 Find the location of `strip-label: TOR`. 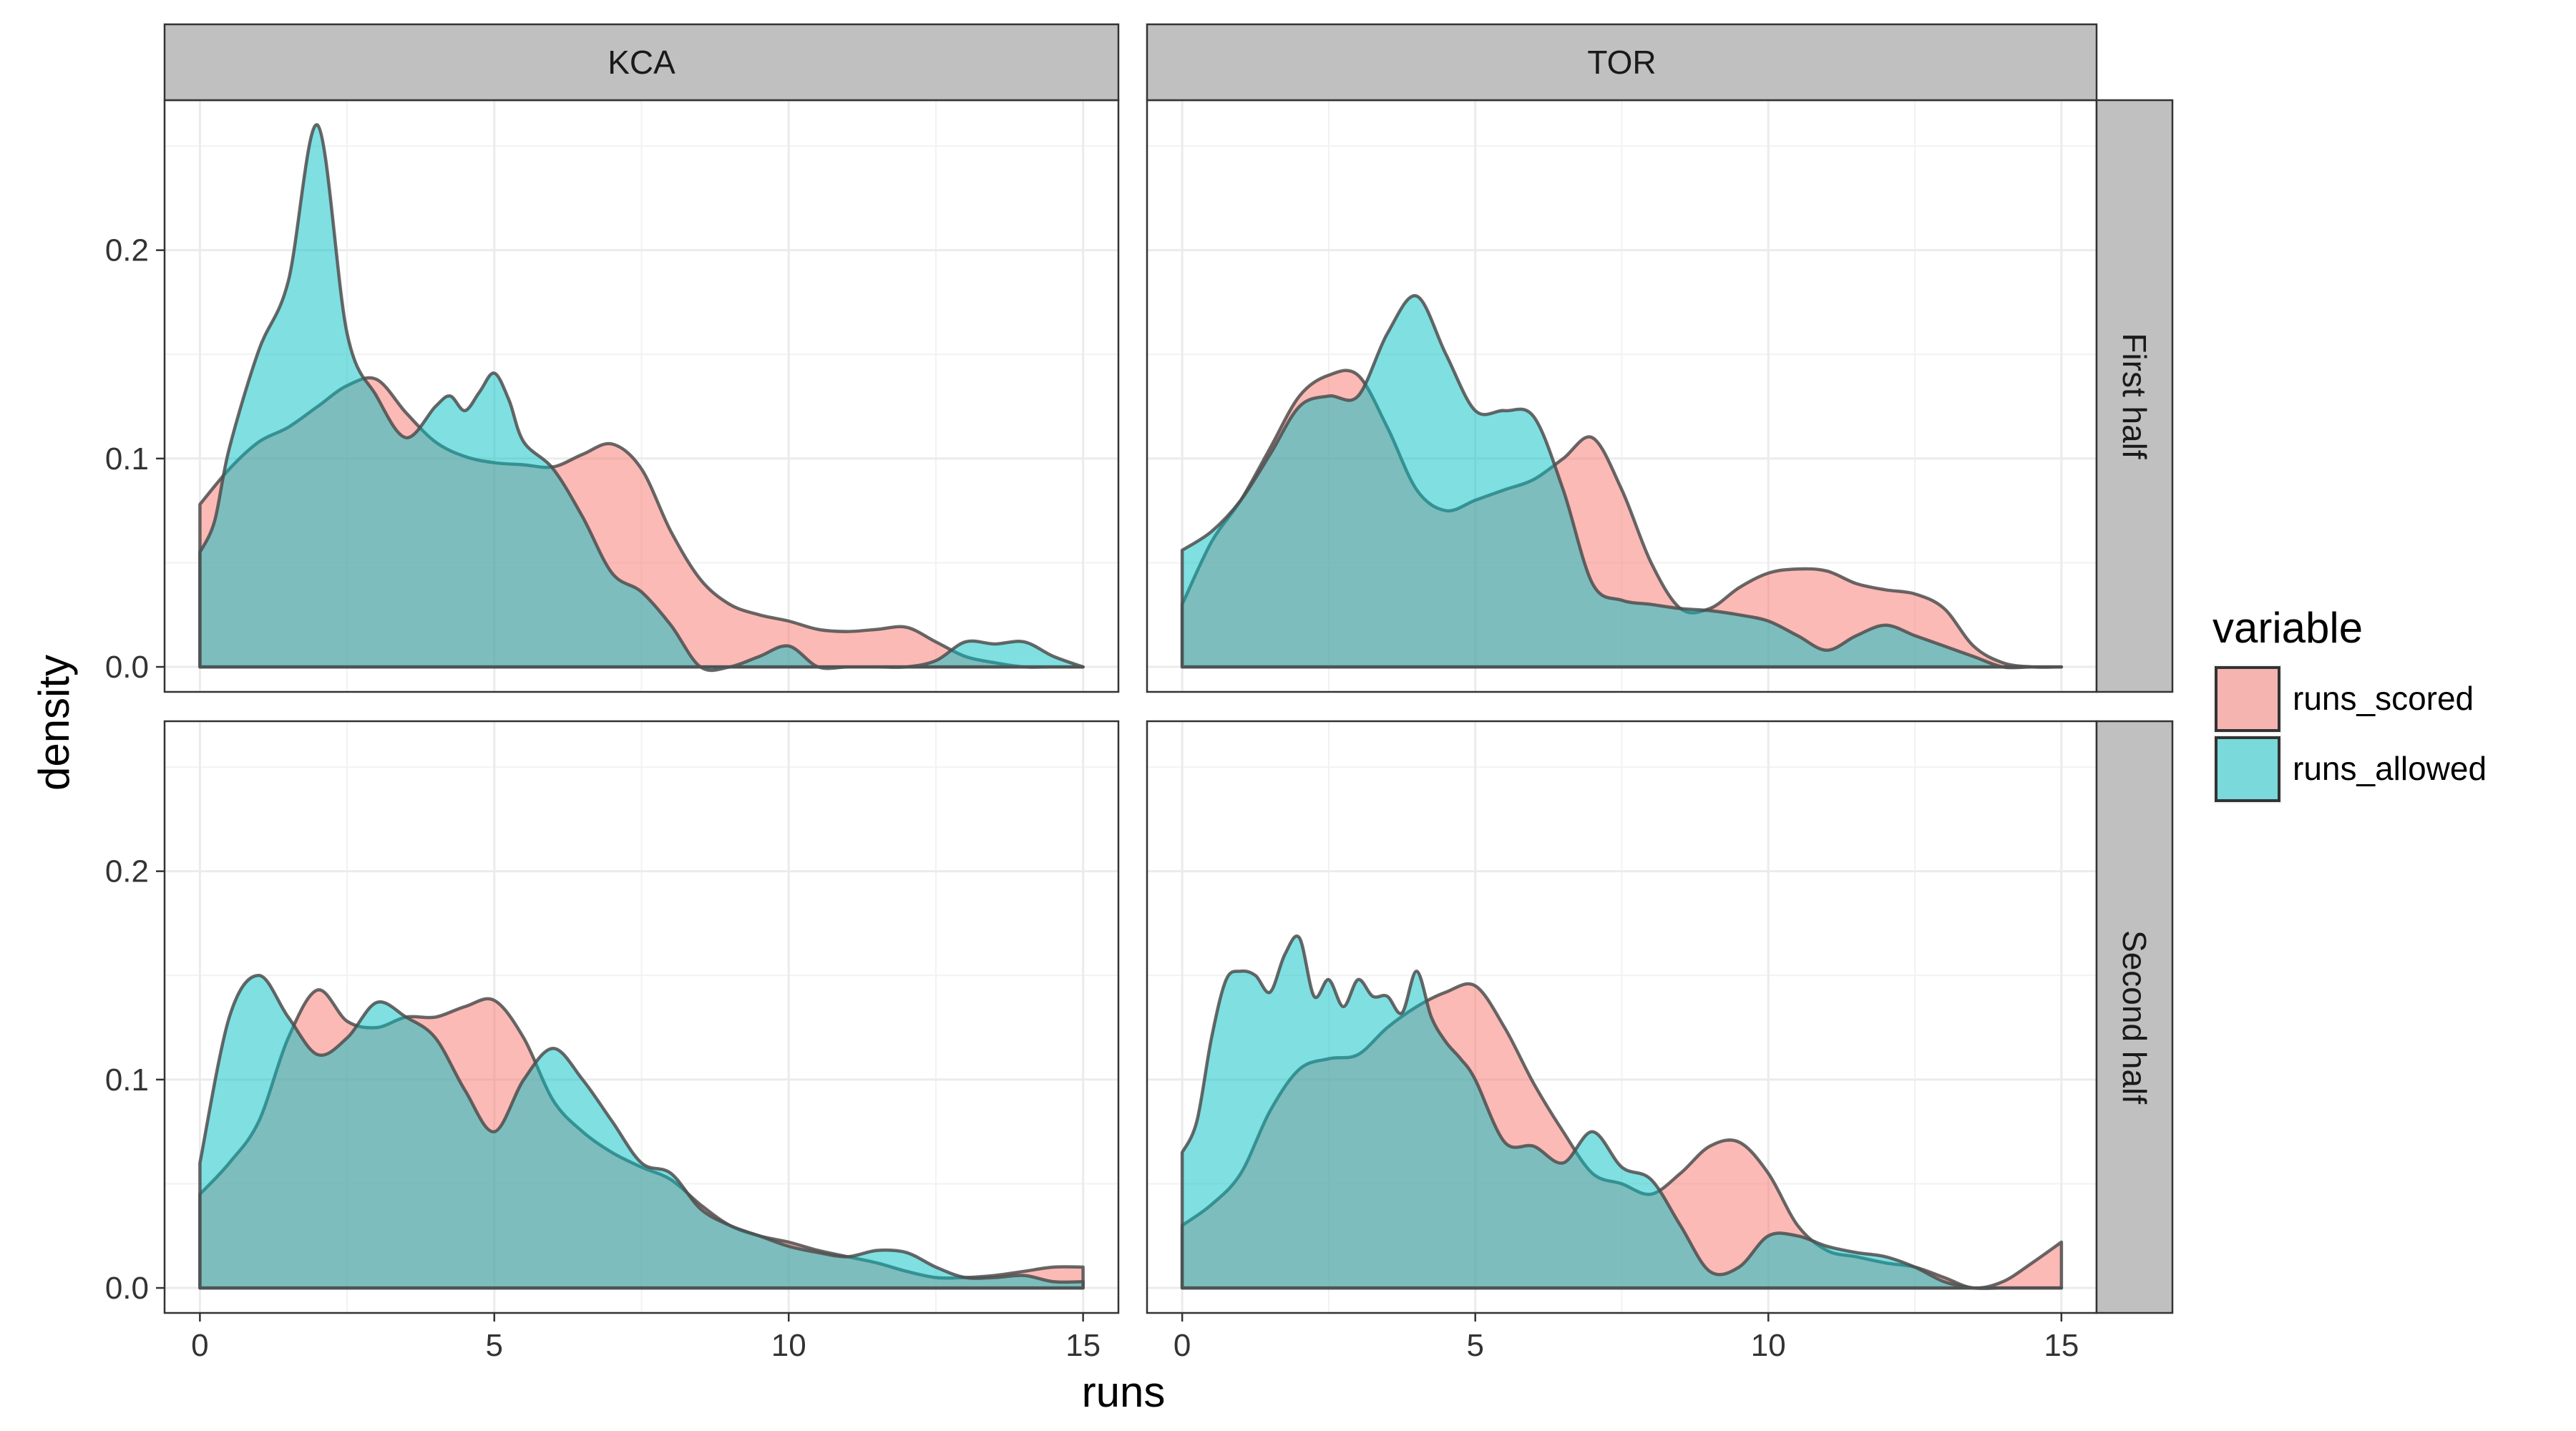

strip-label: TOR is located at coordinates (1621, 63).